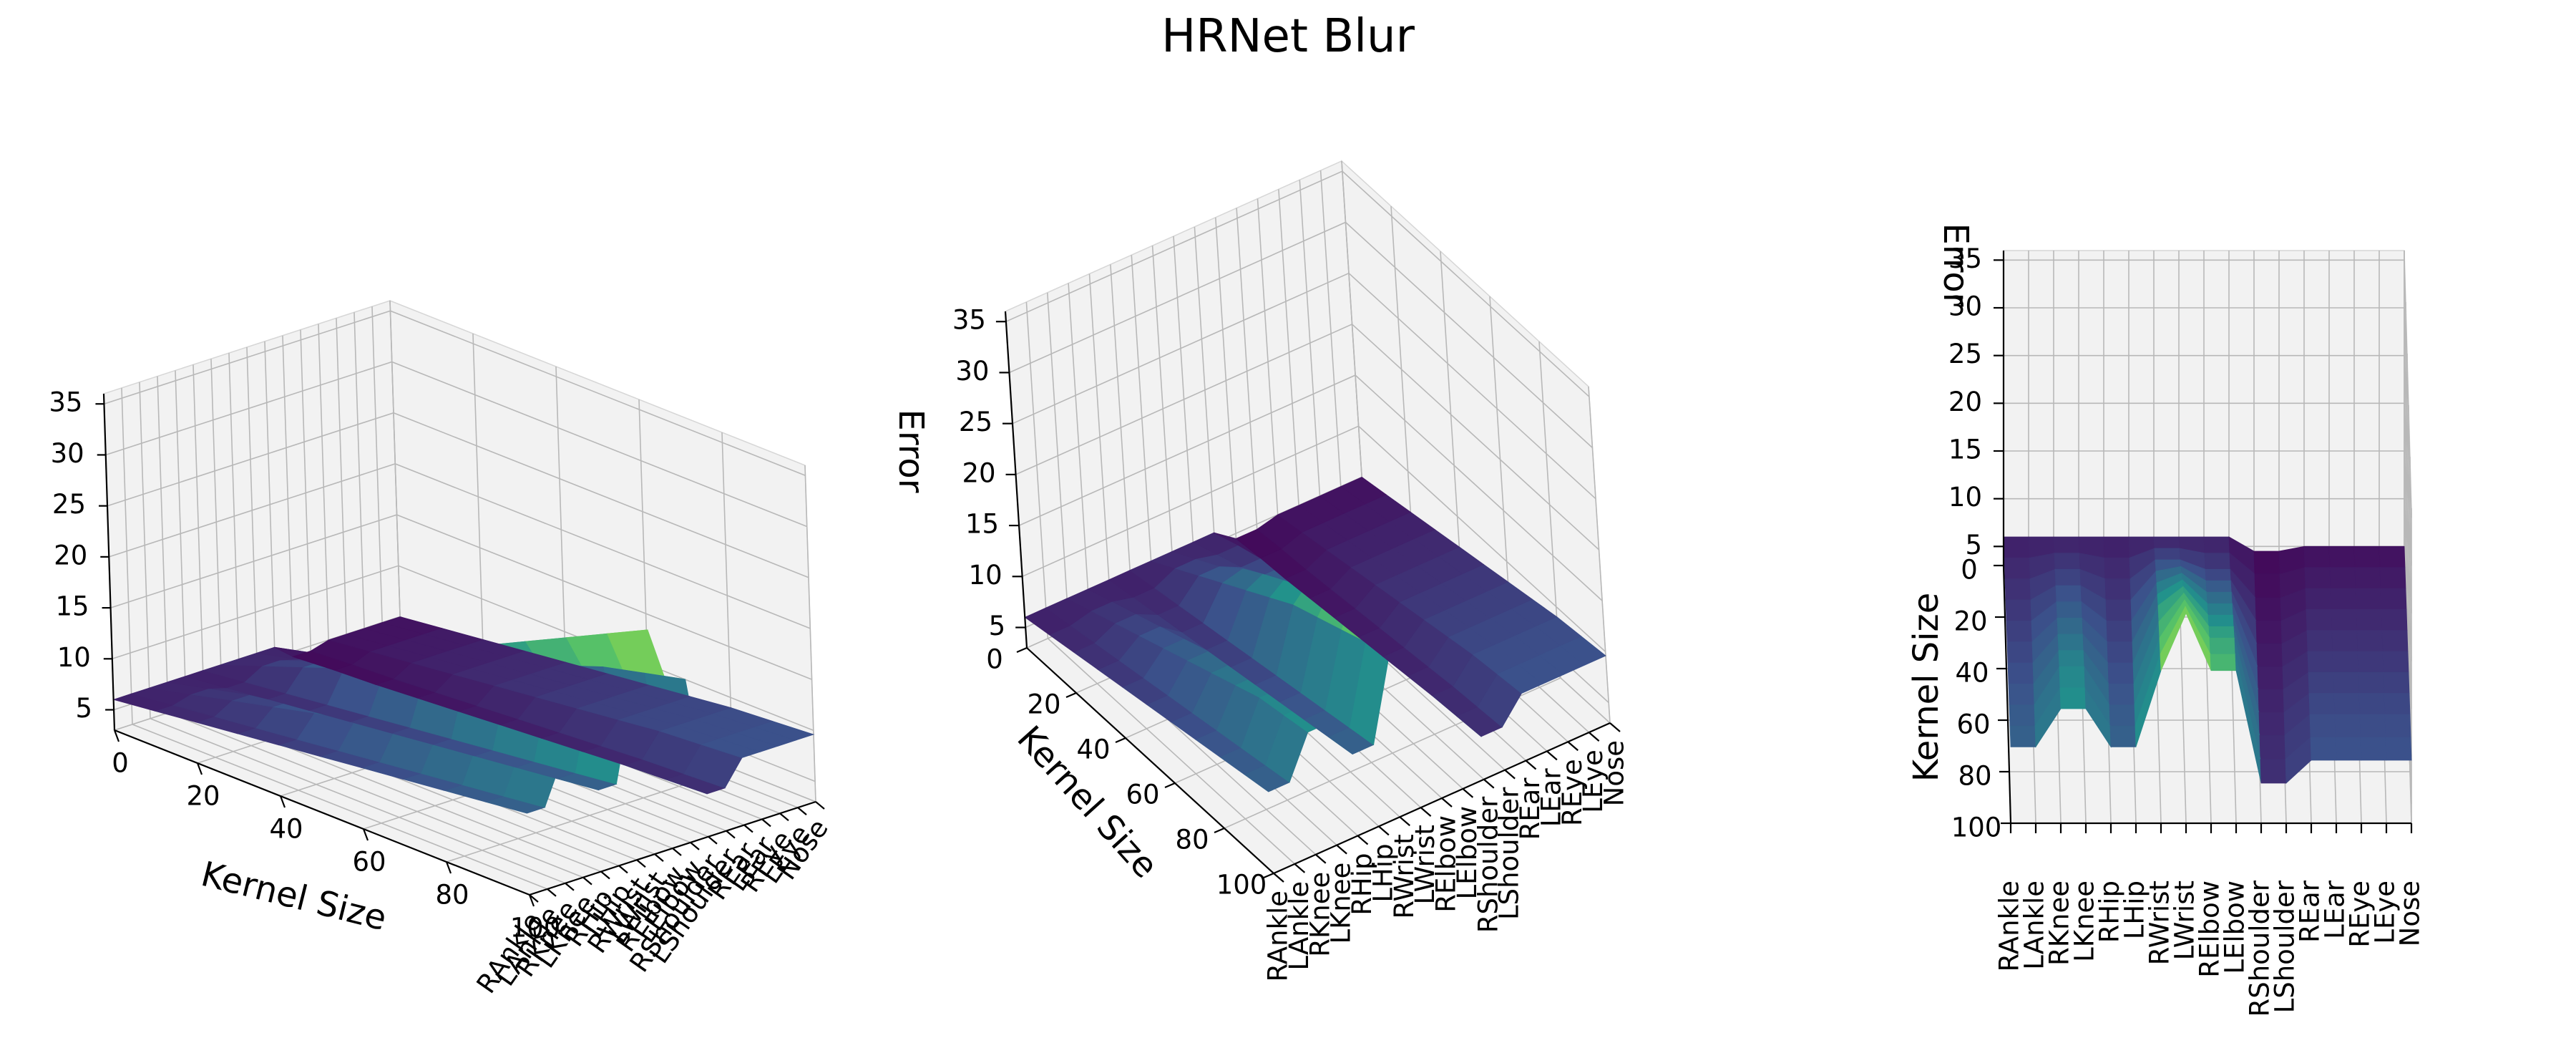 The image size is (2576, 1038). Describe the element at coordinates (2009, 926) in the screenshot. I see `joint-tick-label: RAnkle` at that location.